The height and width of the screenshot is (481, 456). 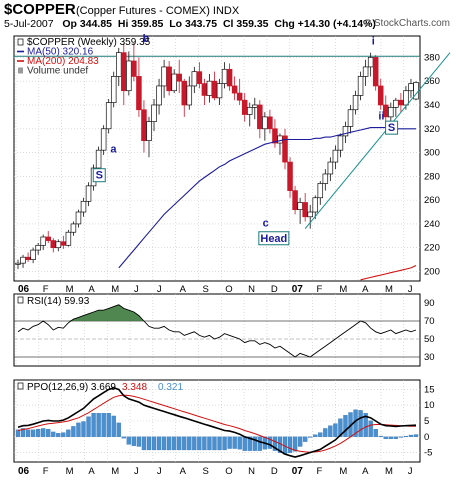 I want to click on annotation-label: S, so click(x=391, y=128).